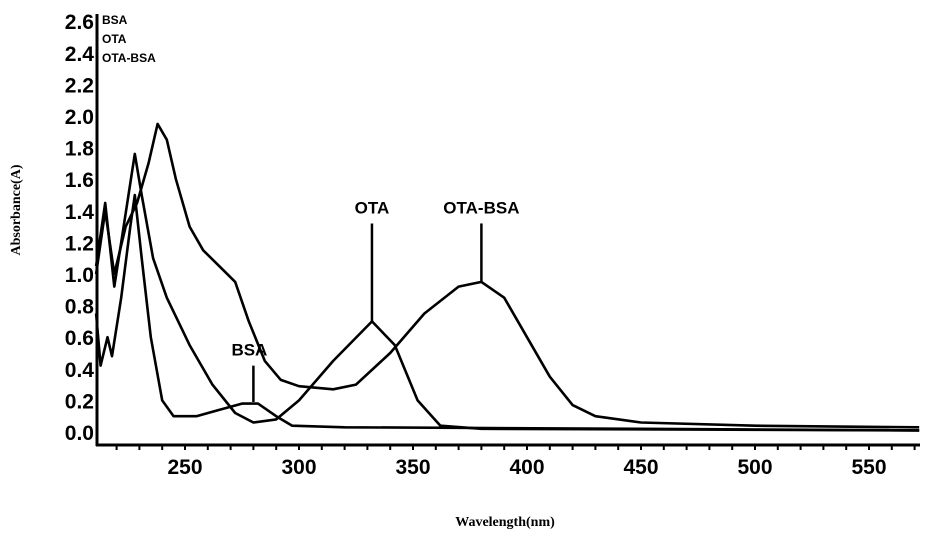 The height and width of the screenshot is (542, 926). Describe the element at coordinates (79, 117) in the screenshot. I see `y-tick-label: 2.0` at that location.